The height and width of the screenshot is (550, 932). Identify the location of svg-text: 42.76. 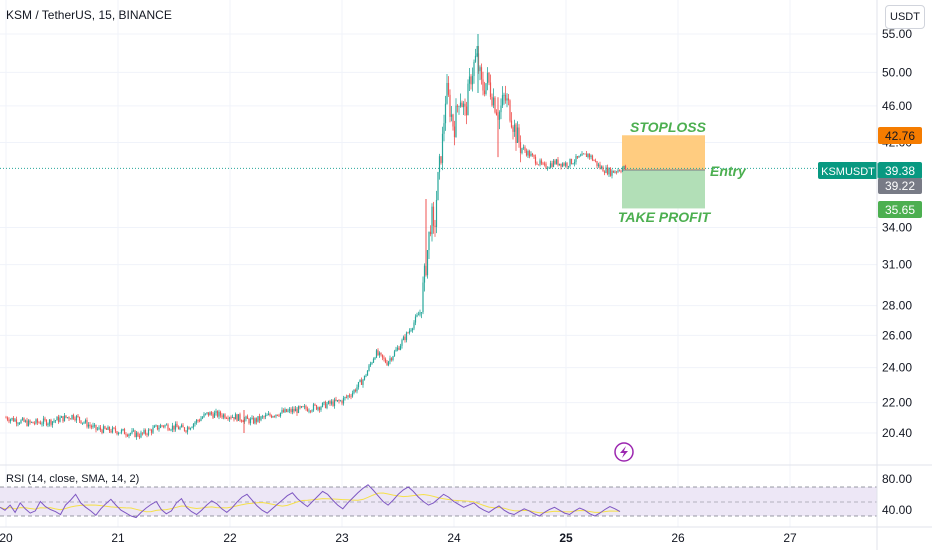
(900, 136).